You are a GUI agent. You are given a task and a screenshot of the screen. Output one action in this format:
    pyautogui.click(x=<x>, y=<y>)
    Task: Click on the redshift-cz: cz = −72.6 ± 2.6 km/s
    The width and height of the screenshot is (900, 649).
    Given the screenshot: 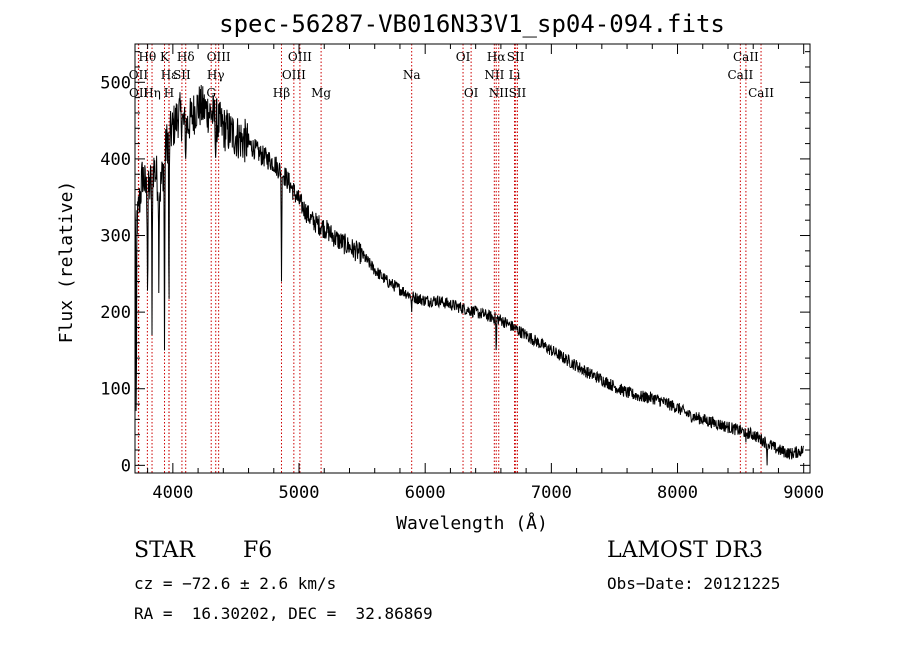 What is the action you would take?
    pyautogui.click(x=235, y=583)
    